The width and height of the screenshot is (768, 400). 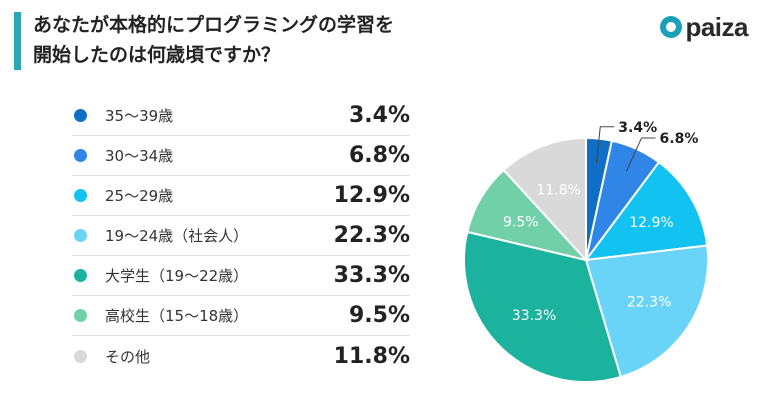 I want to click on legend-row: 35〜39歳 3.4%, so click(x=241, y=116).